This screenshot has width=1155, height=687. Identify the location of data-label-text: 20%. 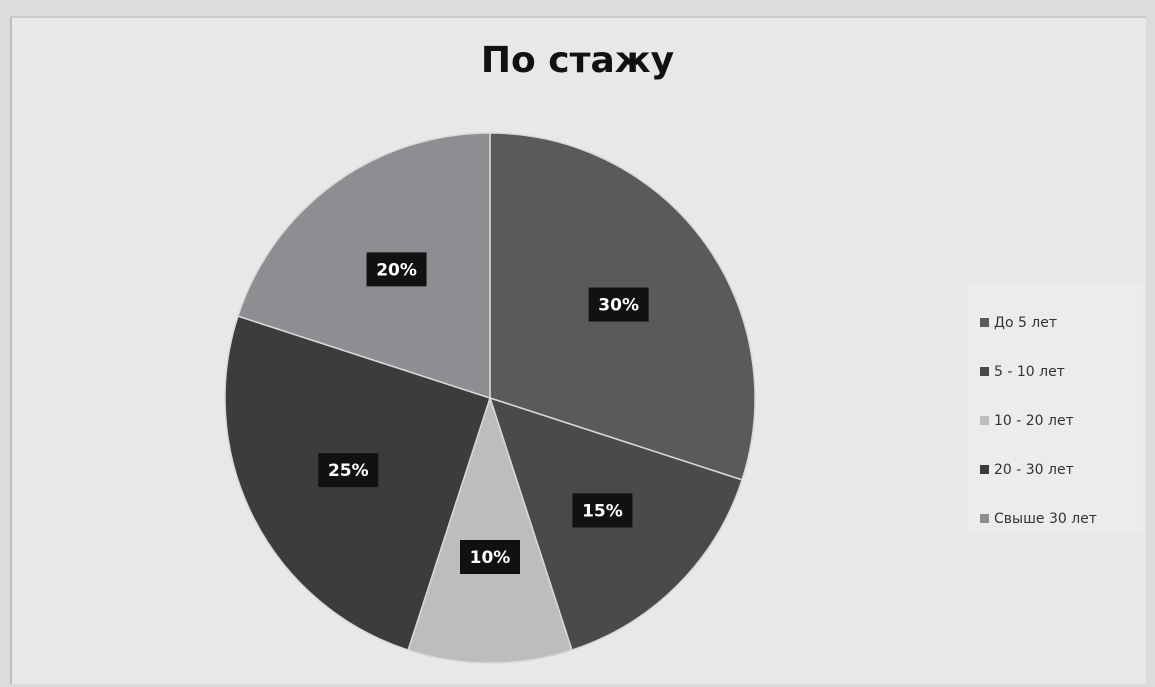
(396, 270).